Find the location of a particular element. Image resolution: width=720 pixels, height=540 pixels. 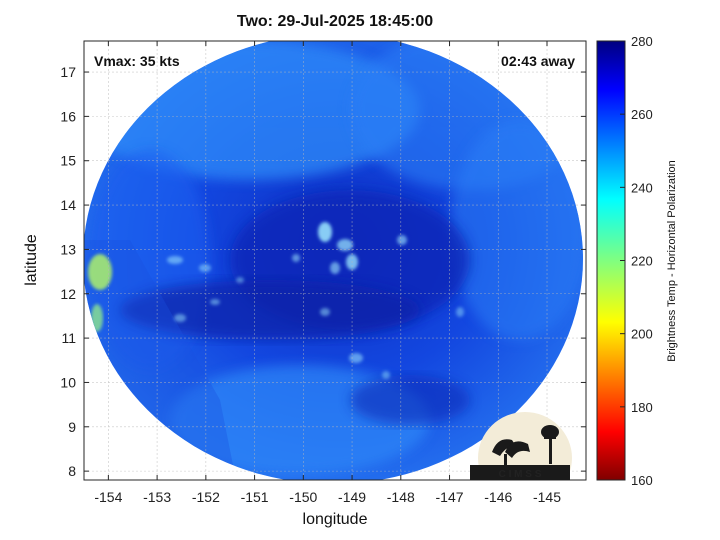

colorbar-tick-label: 200 is located at coordinates (642, 334).